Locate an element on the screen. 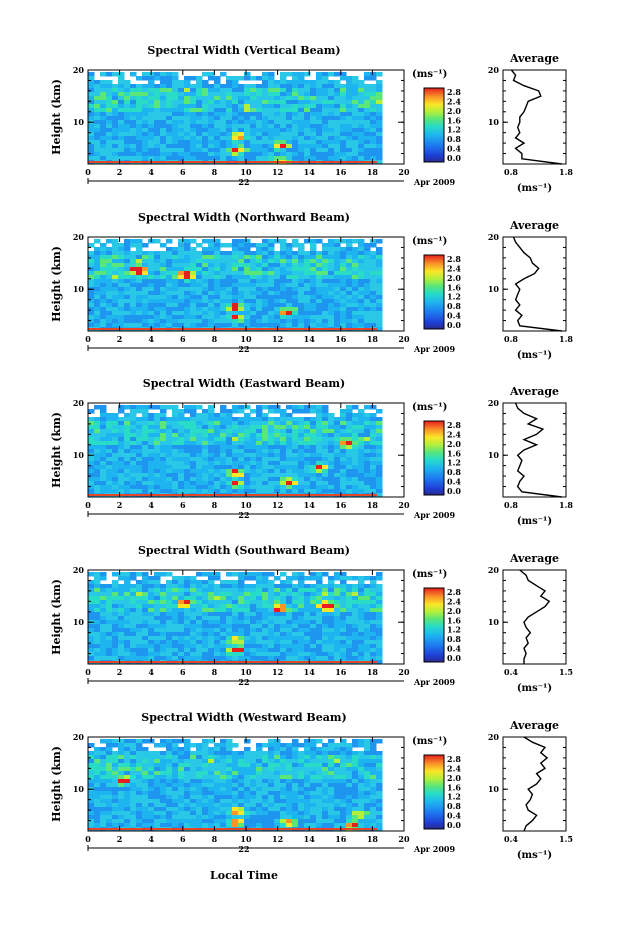 This screenshot has width=620, height=929. average-line is located at coordinates (535, 616).